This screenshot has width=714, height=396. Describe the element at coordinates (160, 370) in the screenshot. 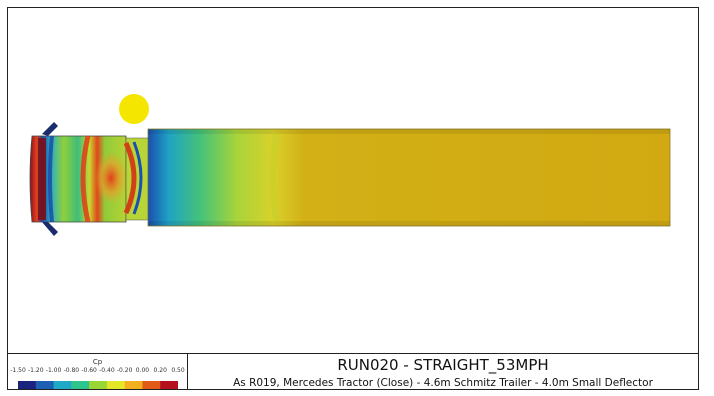

I see `legend-tick-label: 0.20` at that location.